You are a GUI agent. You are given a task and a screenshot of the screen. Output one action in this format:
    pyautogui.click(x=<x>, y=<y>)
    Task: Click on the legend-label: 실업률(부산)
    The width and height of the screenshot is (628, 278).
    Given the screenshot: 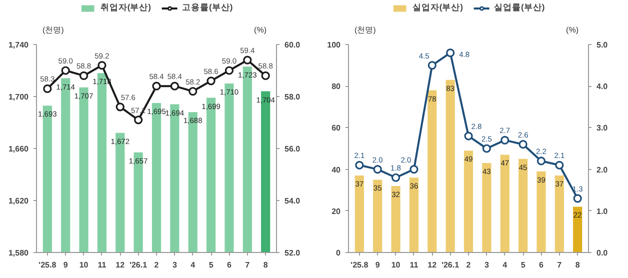 What is the action you would take?
    pyautogui.click(x=519, y=8)
    